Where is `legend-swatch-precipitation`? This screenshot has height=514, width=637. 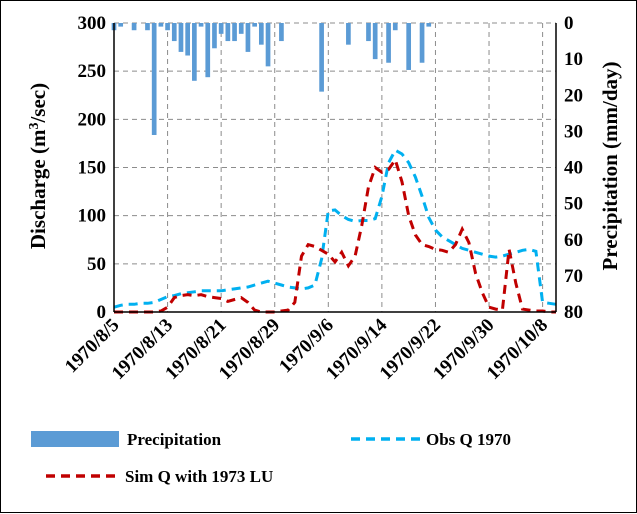
legend-swatch-precipitation is located at coordinates (75, 439).